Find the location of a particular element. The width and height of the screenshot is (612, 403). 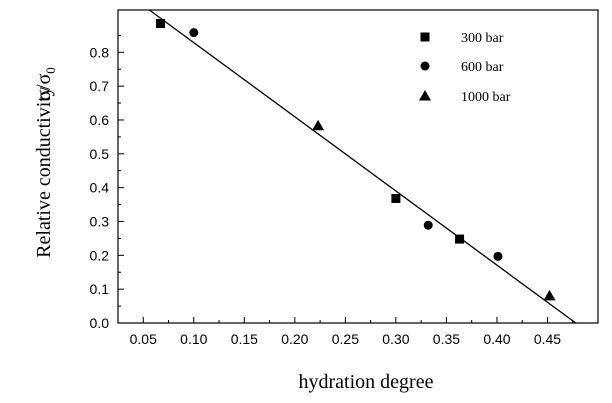

x-tick-label: 0.10 is located at coordinates (193, 339).